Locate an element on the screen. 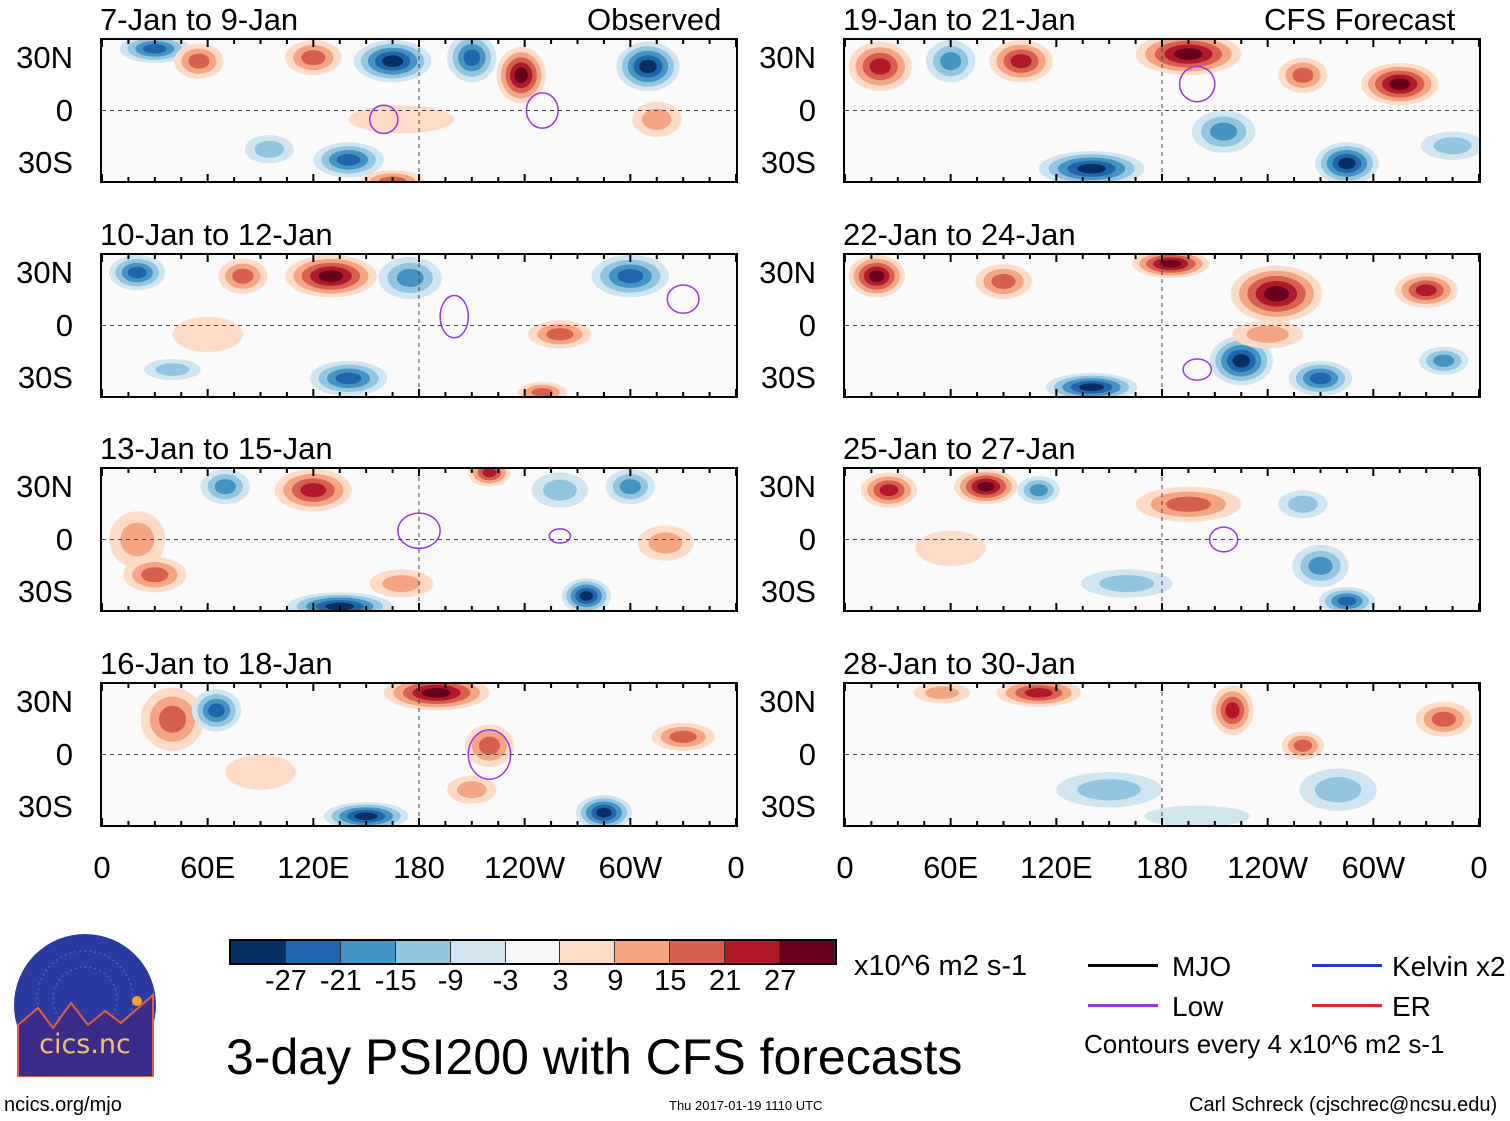 Image resolution: width=1510 pixels, height=1121 pixels. legend-er-label: ER is located at coordinates (1411, 1006).